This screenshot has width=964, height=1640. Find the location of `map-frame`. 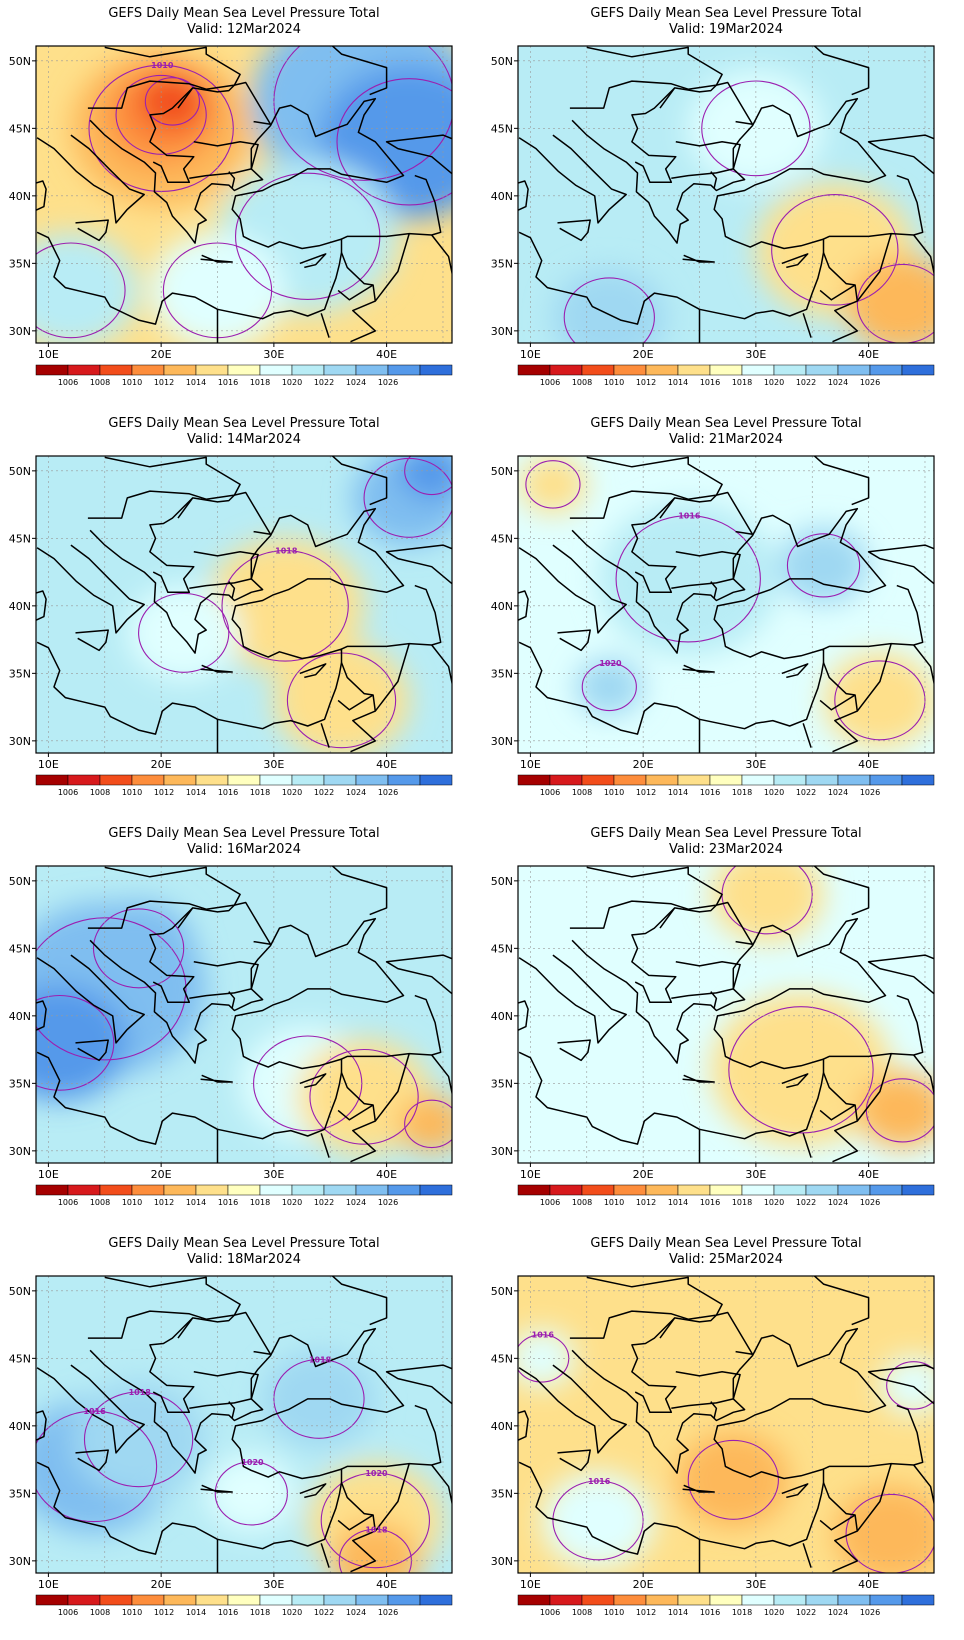

map-frame is located at coordinates (244, 1014).